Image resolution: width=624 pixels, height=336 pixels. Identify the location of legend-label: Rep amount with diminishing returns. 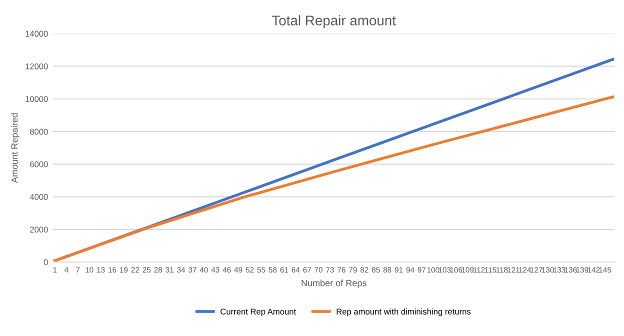
(403, 312).